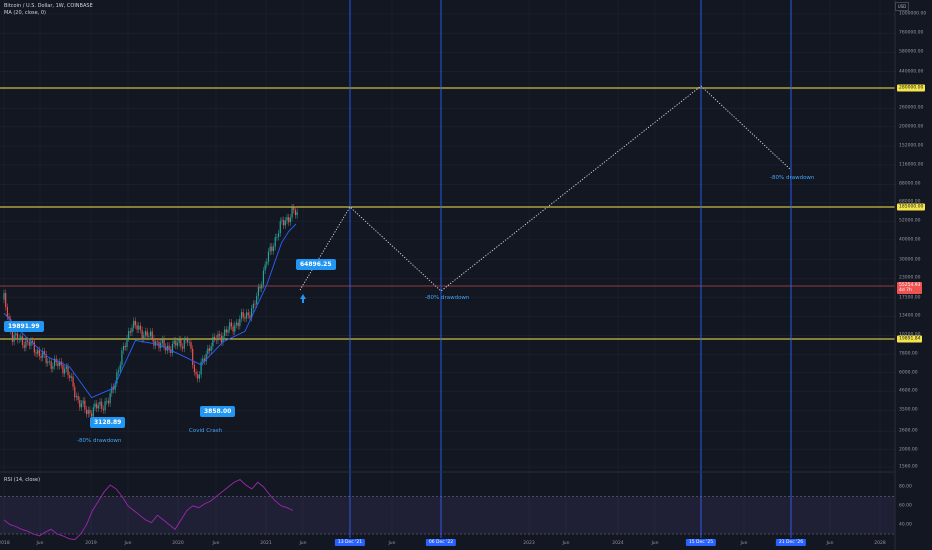 The height and width of the screenshot is (550, 932). What do you see at coordinates (910, 260) in the screenshot?
I see `price-axis-label: 30000.00` at bounding box center [910, 260].